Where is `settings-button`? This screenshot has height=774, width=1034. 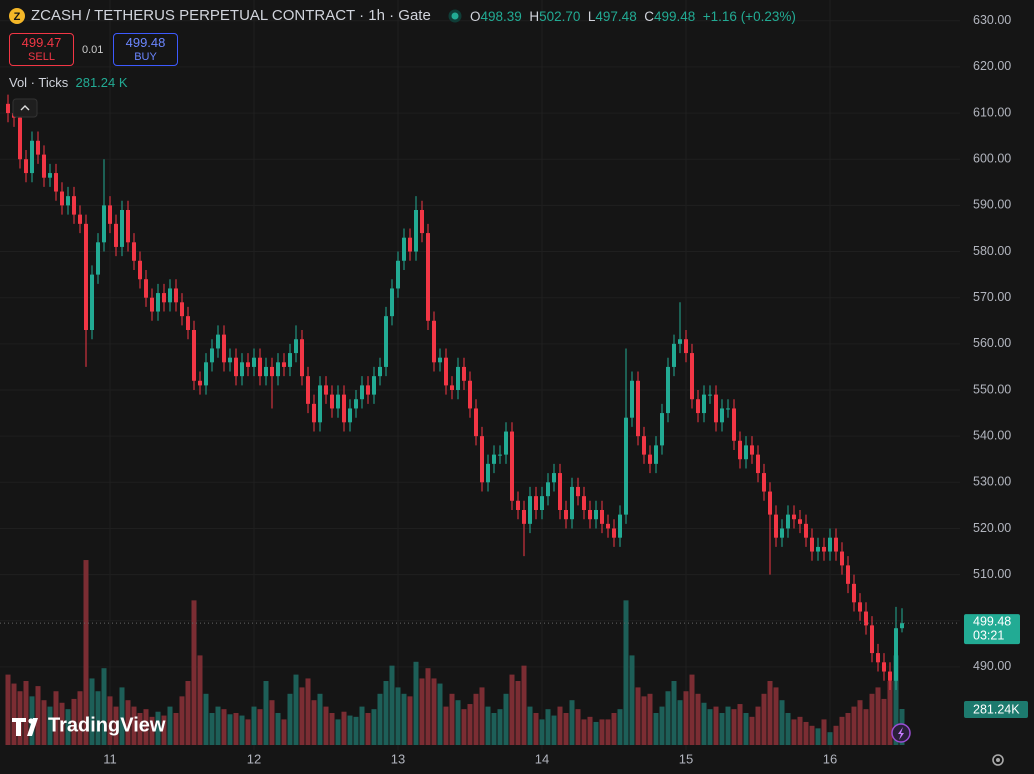 settings-button is located at coordinates (998, 760).